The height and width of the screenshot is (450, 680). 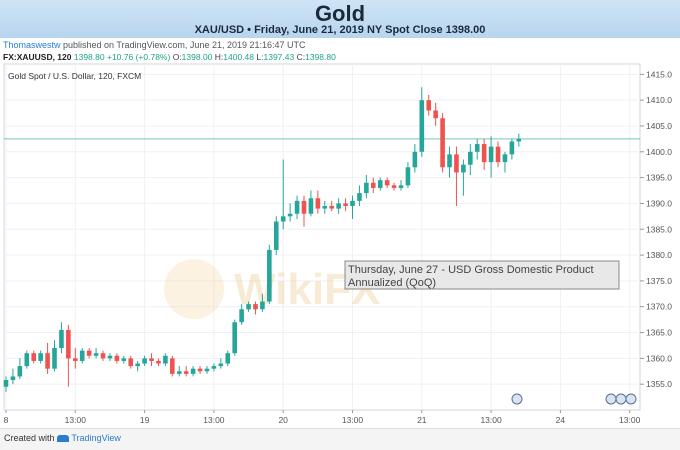 What do you see at coordinates (194, 289) in the screenshot?
I see `watermark-logo-icon` at bounding box center [194, 289].